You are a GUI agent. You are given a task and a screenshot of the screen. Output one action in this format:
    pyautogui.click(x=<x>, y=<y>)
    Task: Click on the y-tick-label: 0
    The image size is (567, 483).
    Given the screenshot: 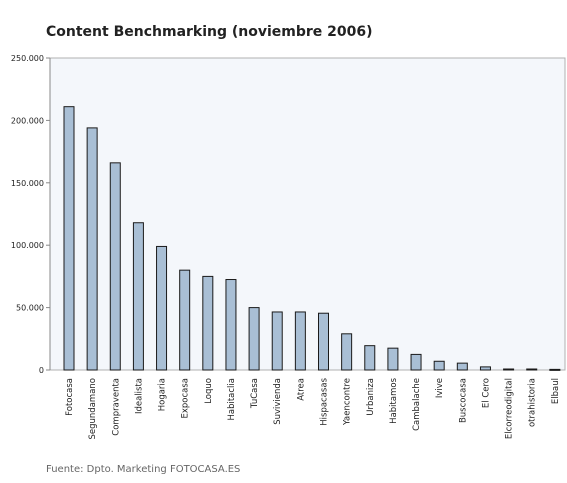 What is the action you would take?
    pyautogui.click(x=41, y=370)
    